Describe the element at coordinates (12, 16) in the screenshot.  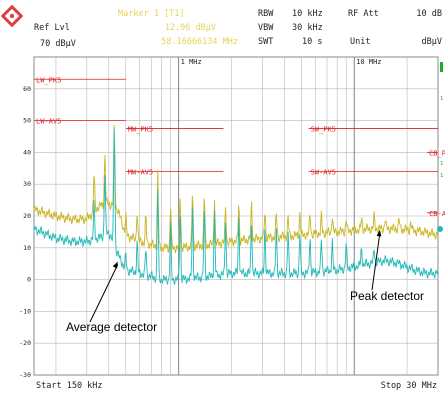
I see `marker-diamond-icon` at that location.